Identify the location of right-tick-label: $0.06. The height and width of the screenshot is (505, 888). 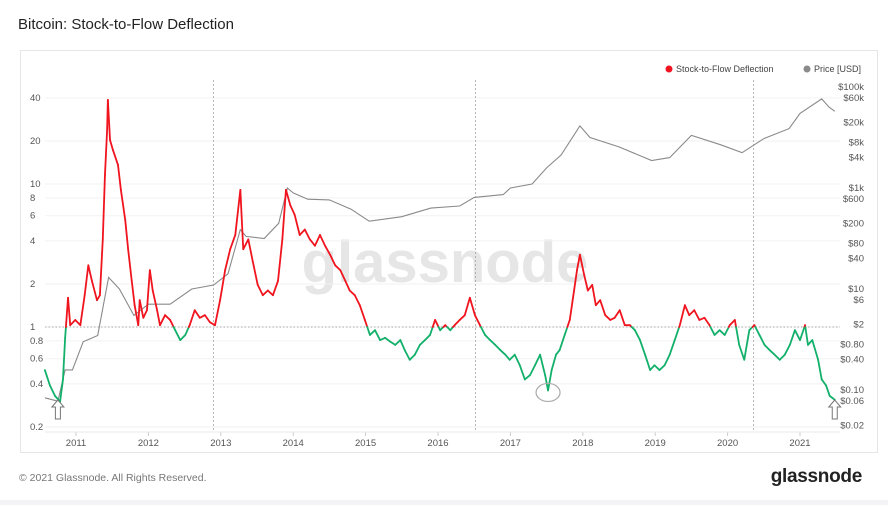
(852, 401).